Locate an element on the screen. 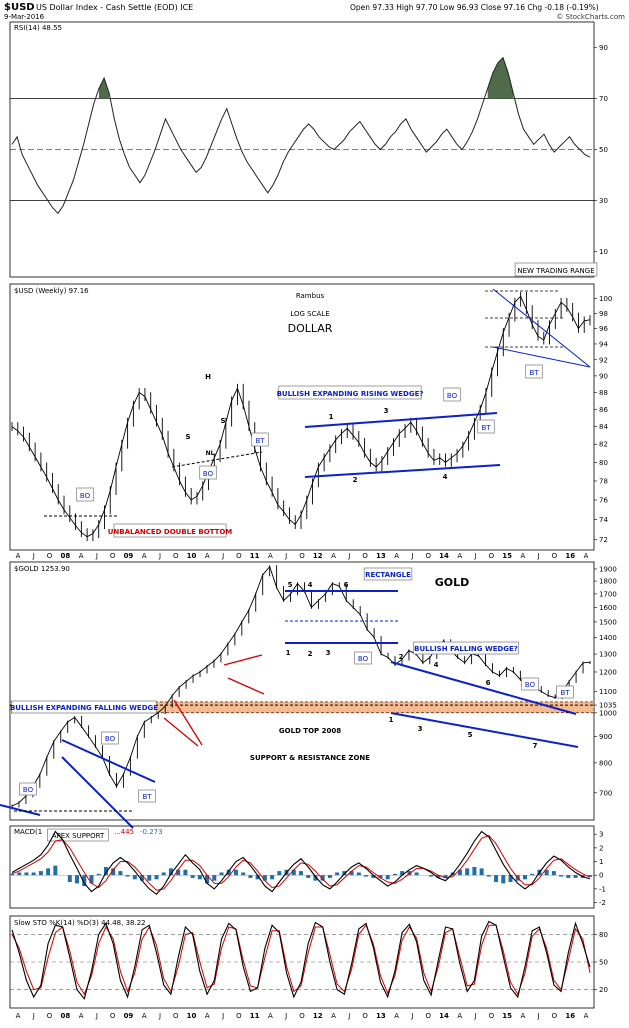  usd-annotation: 4 is located at coordinates (445, 477).